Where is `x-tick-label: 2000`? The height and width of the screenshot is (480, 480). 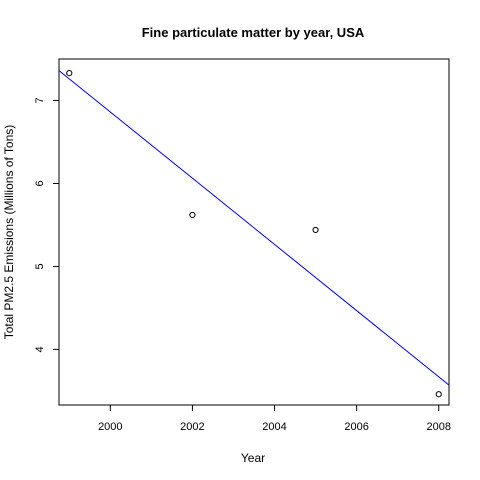 x-tick-label: 2000 is located at coordinates (110, 427).